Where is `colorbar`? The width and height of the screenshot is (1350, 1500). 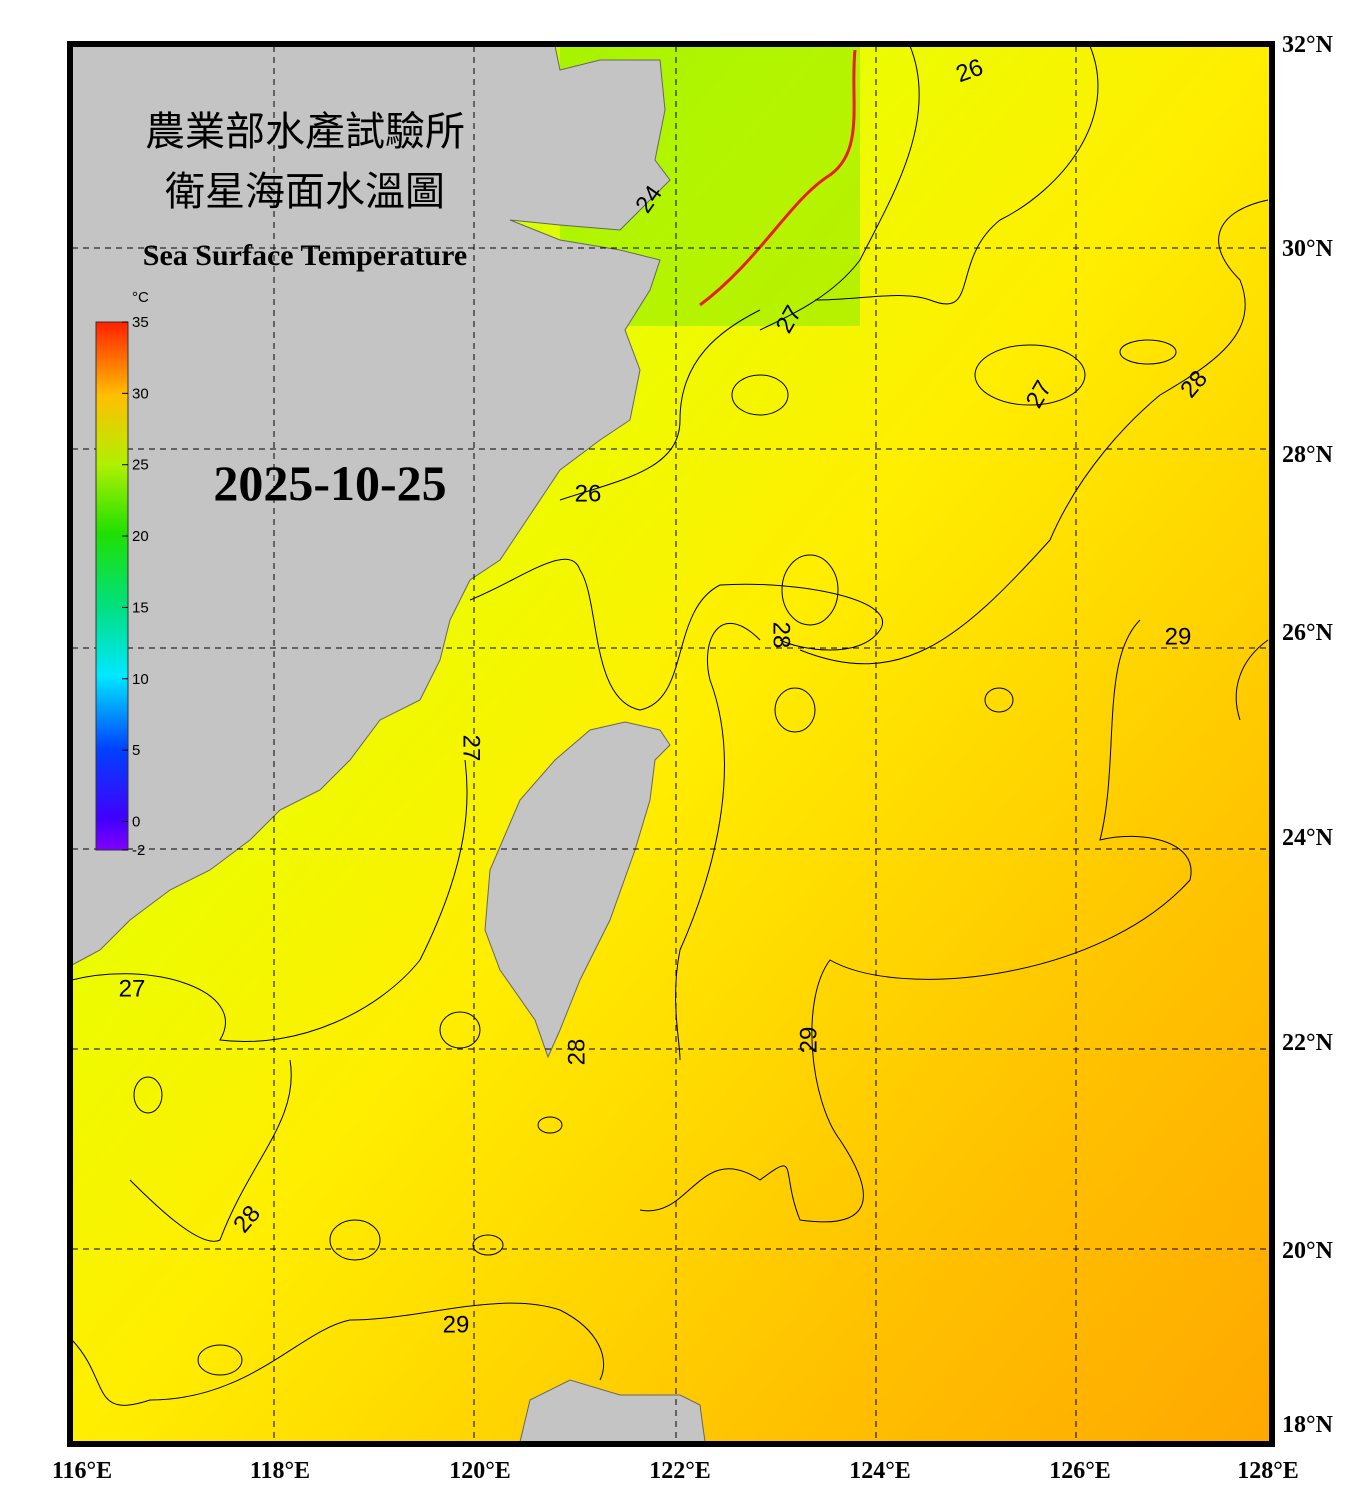 colorbar is located at coordinates (112, 586).